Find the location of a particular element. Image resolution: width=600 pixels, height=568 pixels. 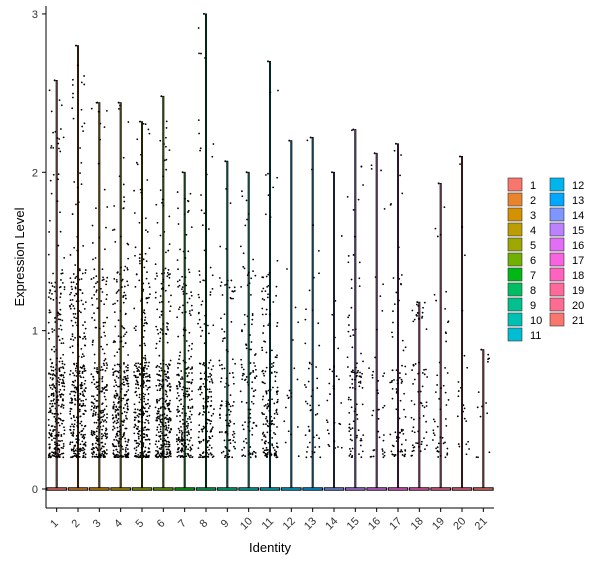

x-tick-label: 15 is located at coordinates (353, 523).